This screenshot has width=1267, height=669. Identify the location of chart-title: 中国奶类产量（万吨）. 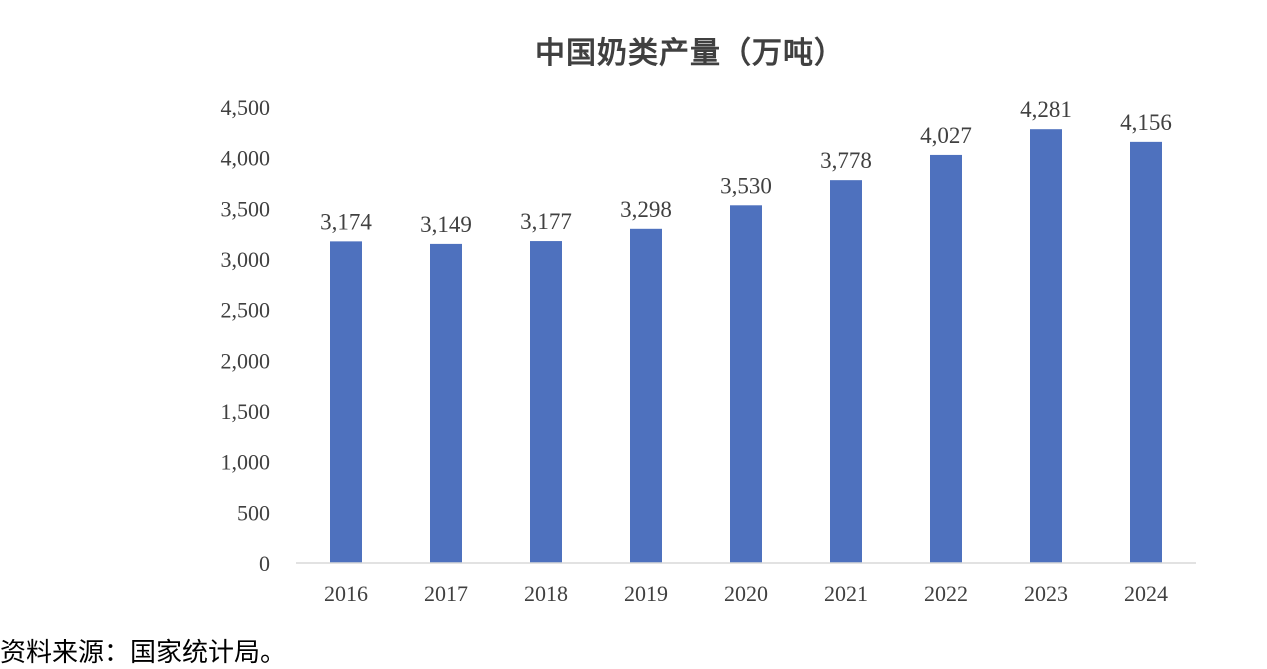
(690, 53).